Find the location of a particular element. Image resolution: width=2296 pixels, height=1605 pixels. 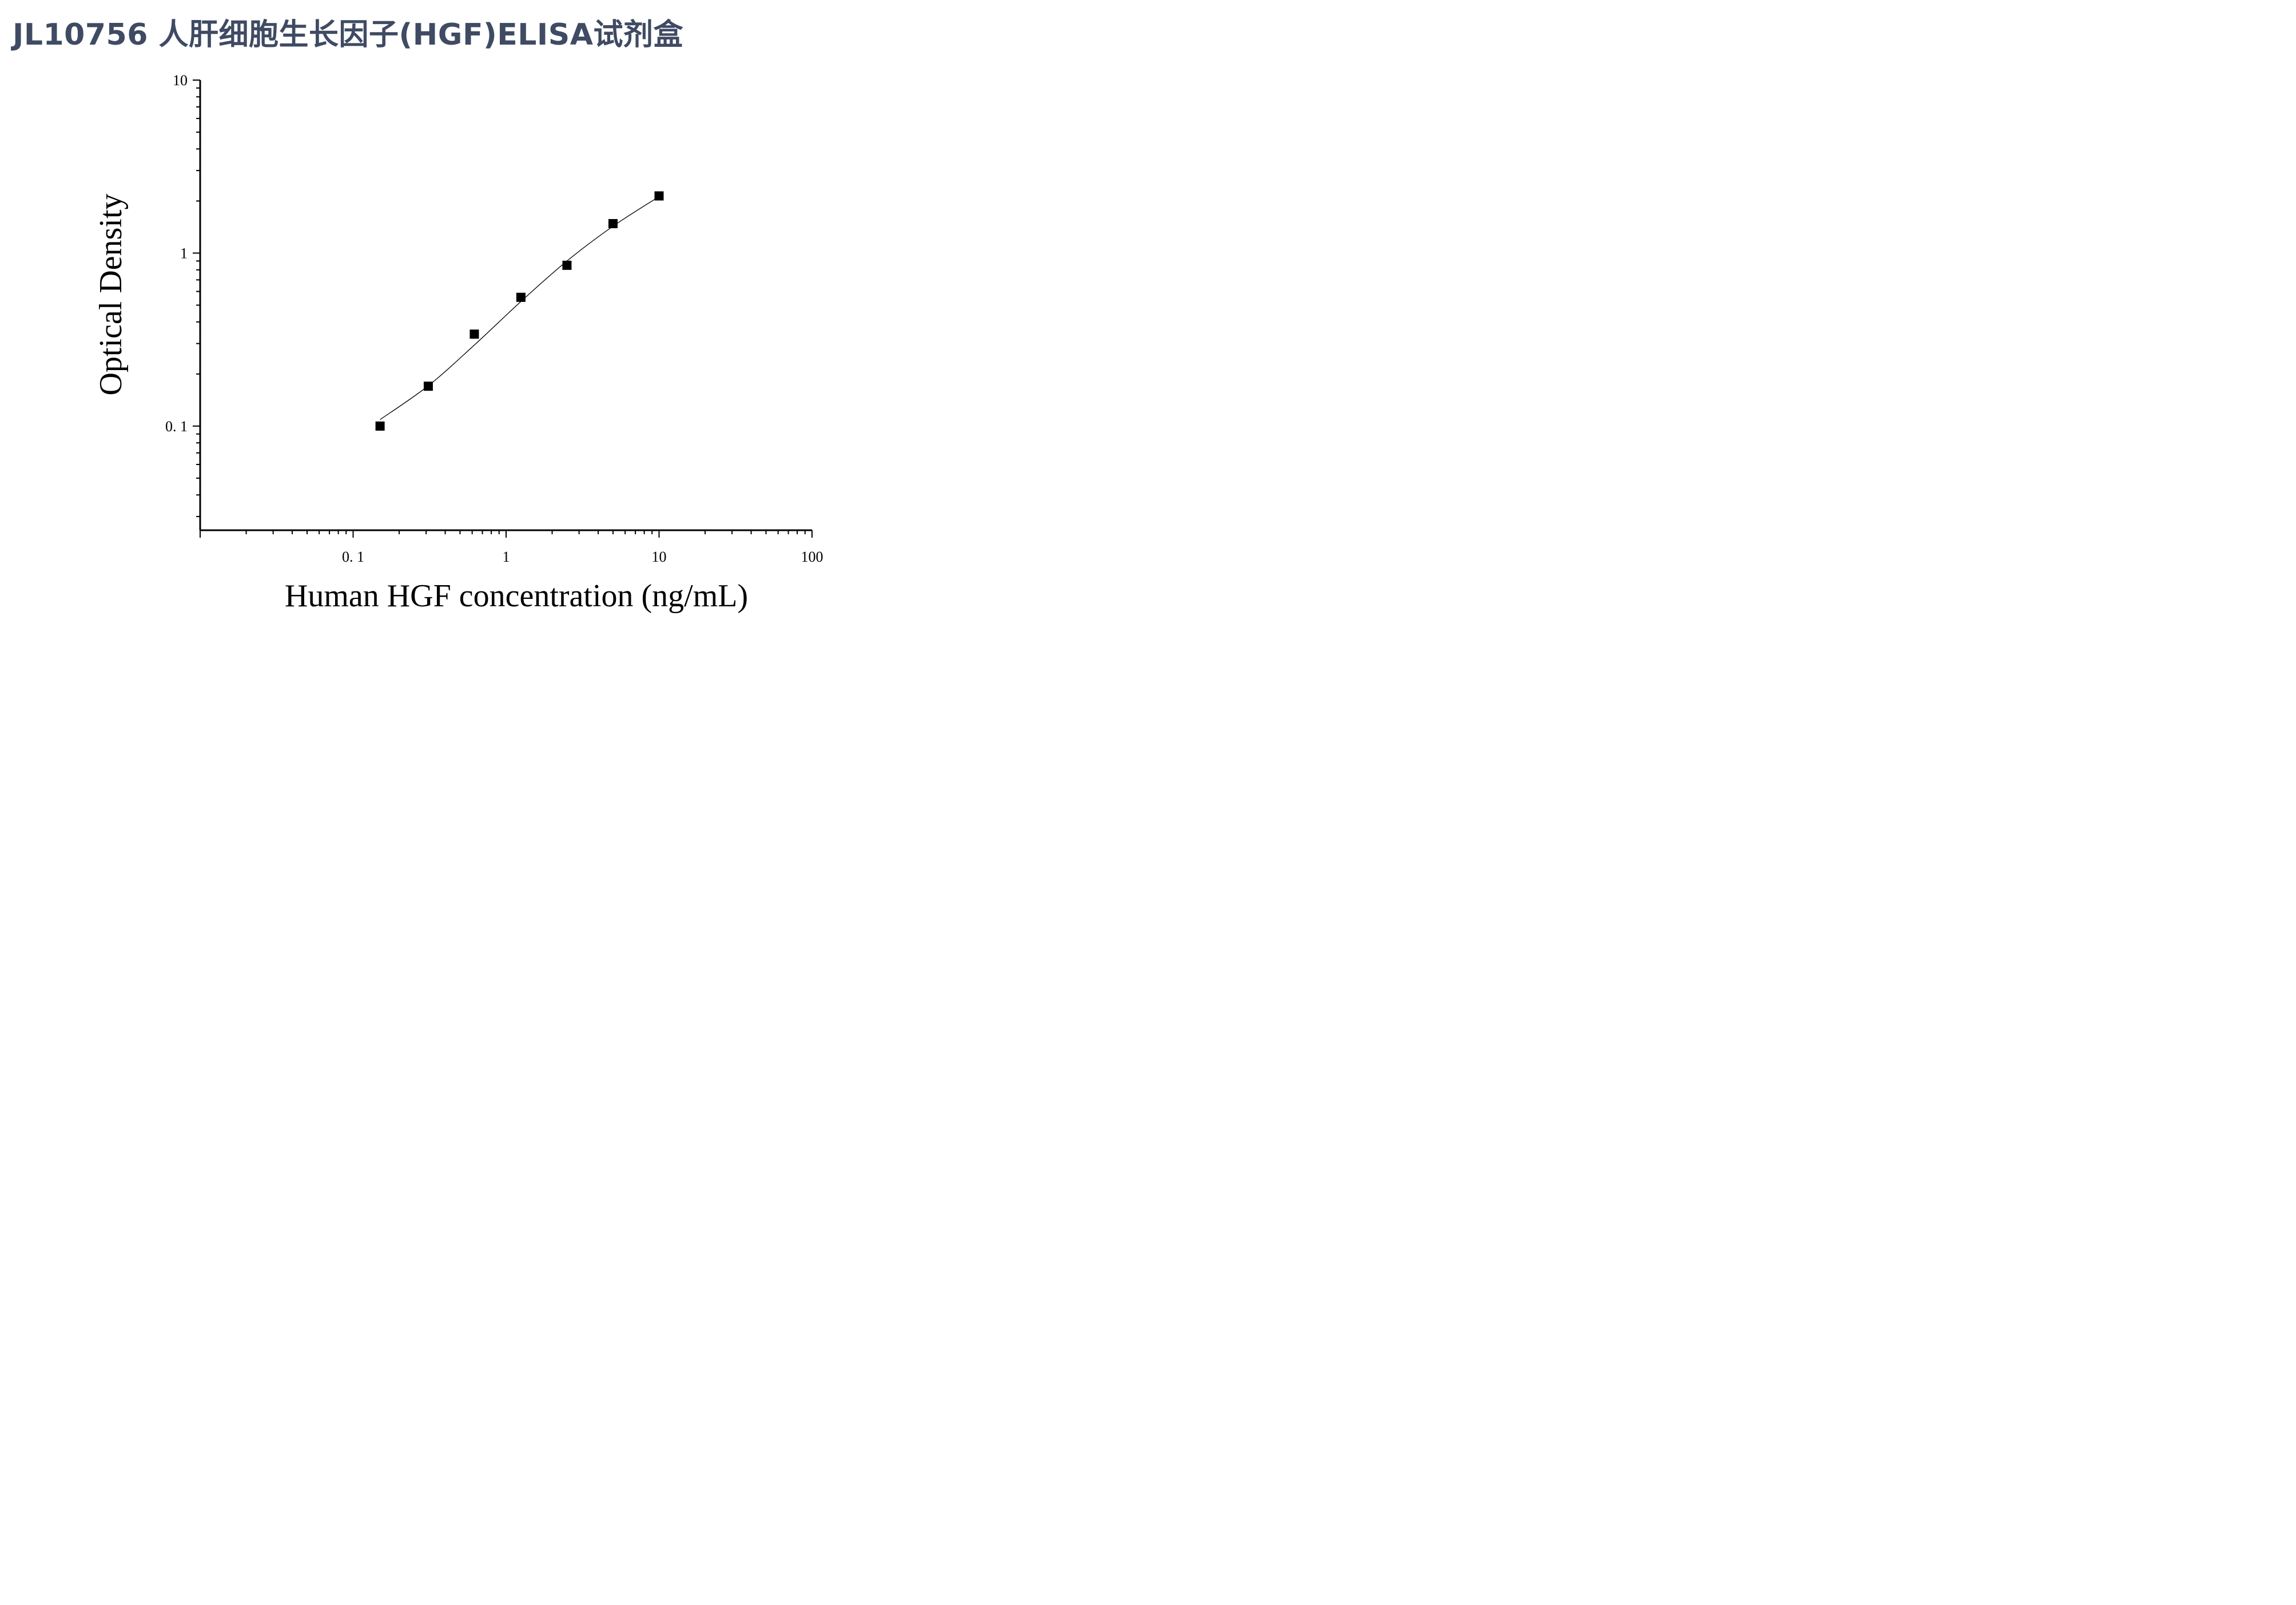

data-points-layer is located at coordinates (519, 311).